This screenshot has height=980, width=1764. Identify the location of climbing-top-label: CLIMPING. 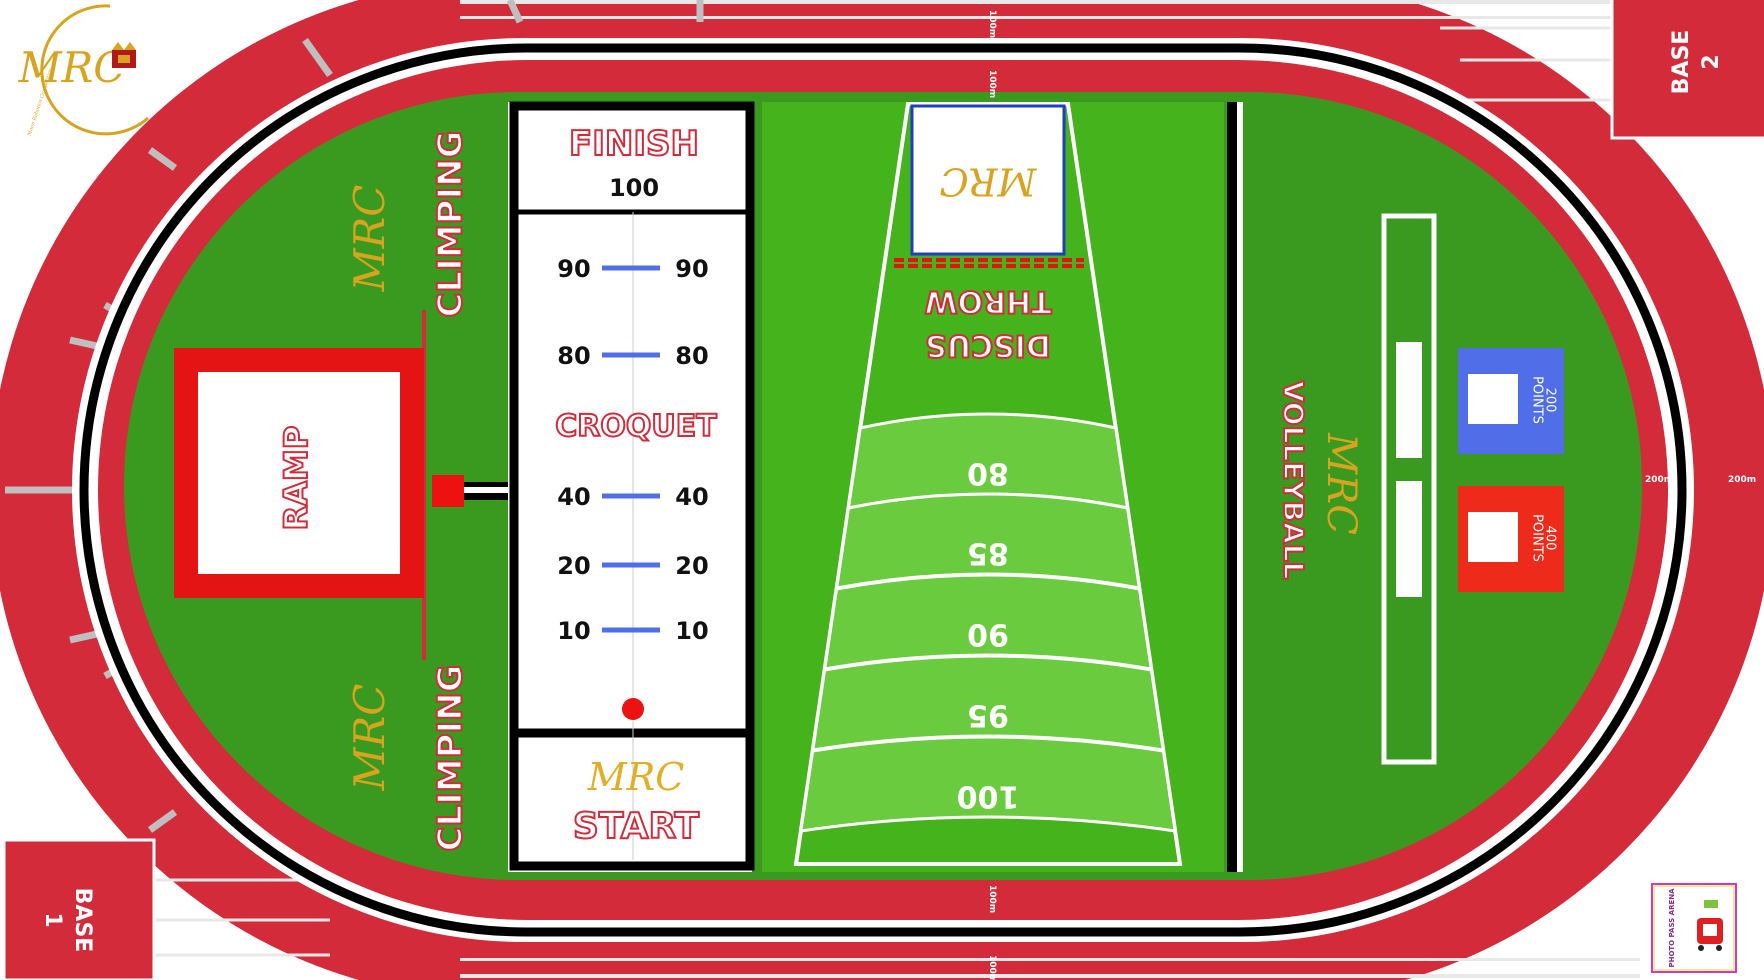
(451, 223).